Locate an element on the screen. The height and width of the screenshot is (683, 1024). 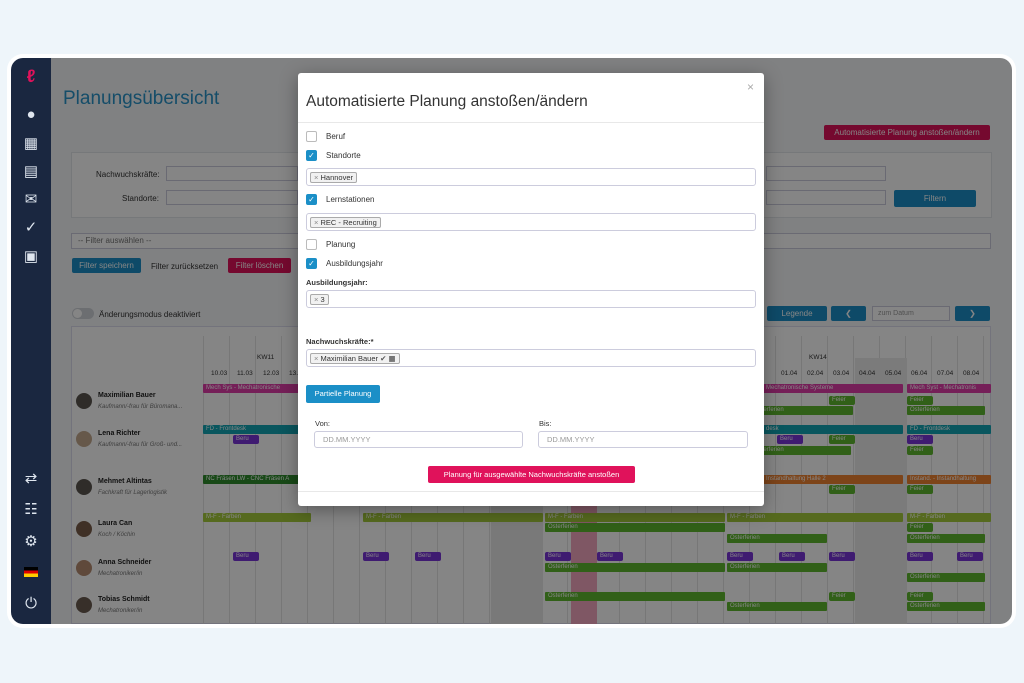
goto-date-input: zum Datum is located at coordinates (911, 313).